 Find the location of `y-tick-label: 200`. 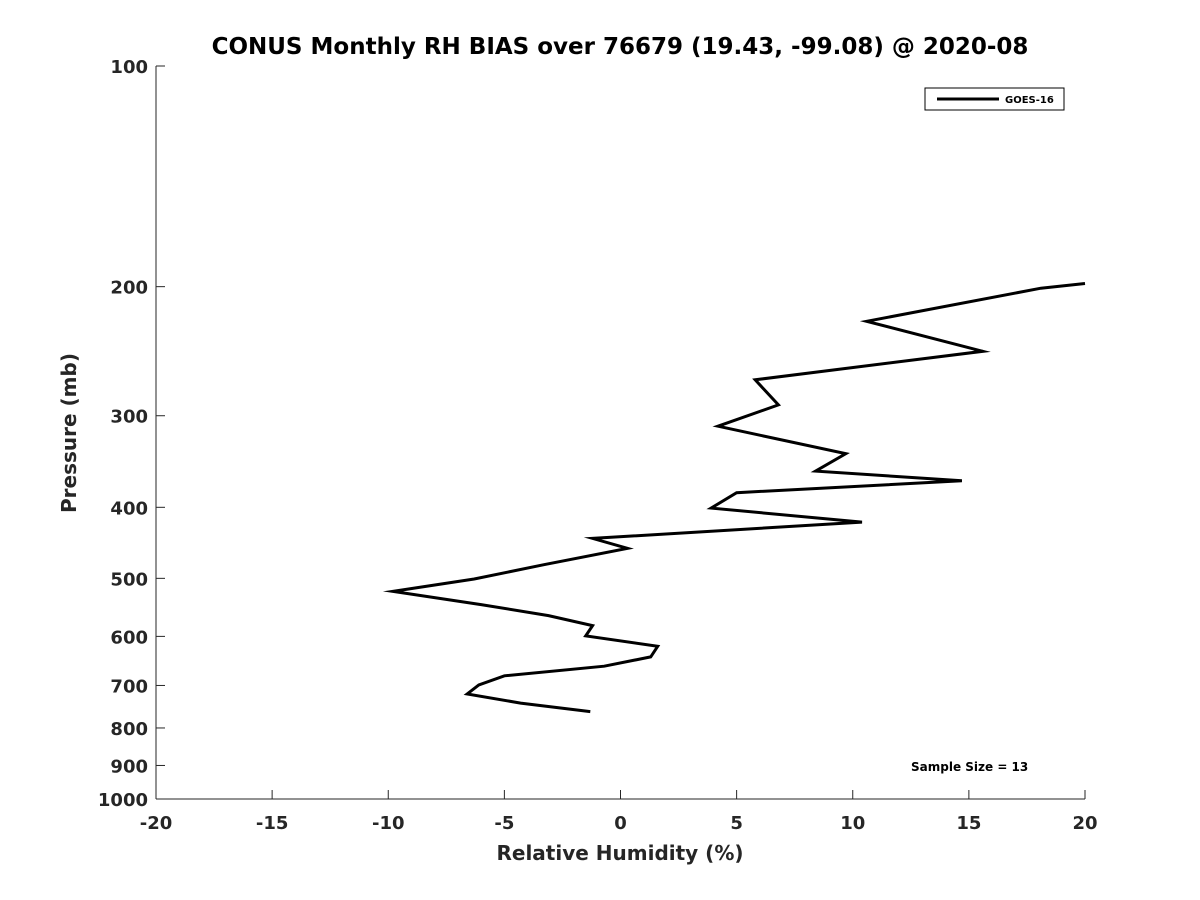

y-tick-label: 200 is located at coordinates (129, 288).